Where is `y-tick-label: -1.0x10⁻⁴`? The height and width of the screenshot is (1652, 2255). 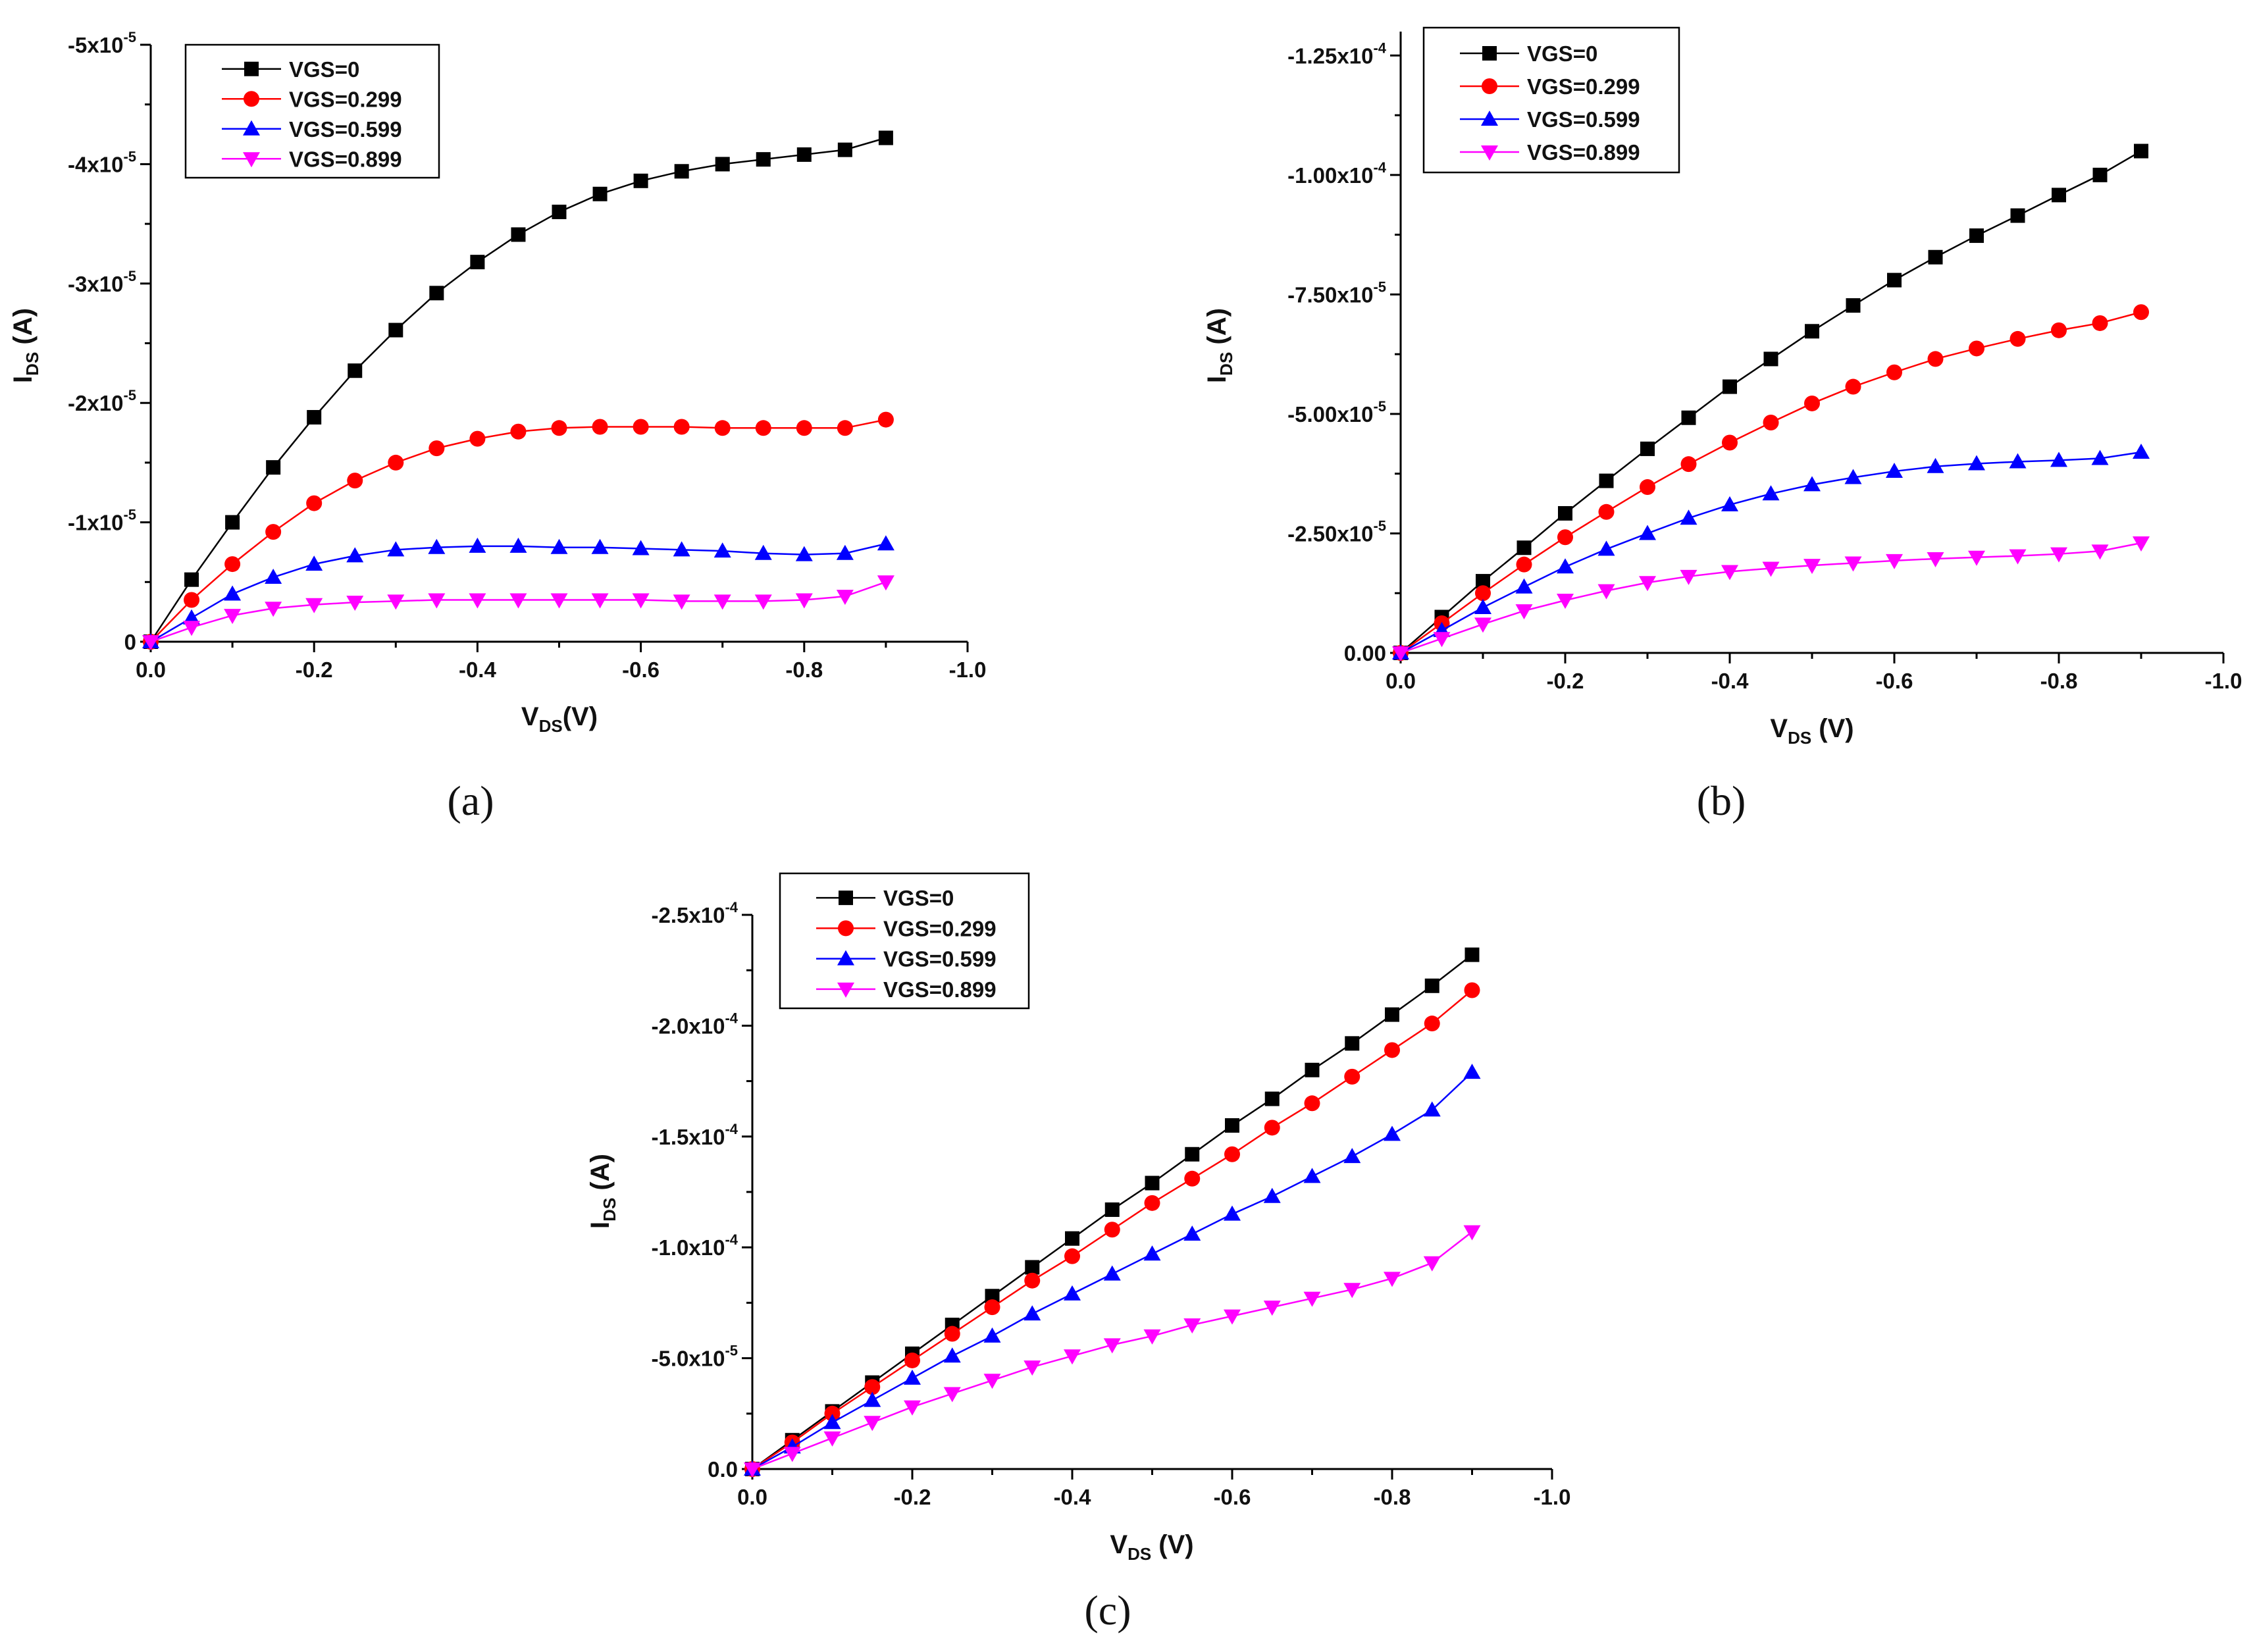 y-tick-label: -1.0x10⁻⁴ is located at coordinates (696, 1245).